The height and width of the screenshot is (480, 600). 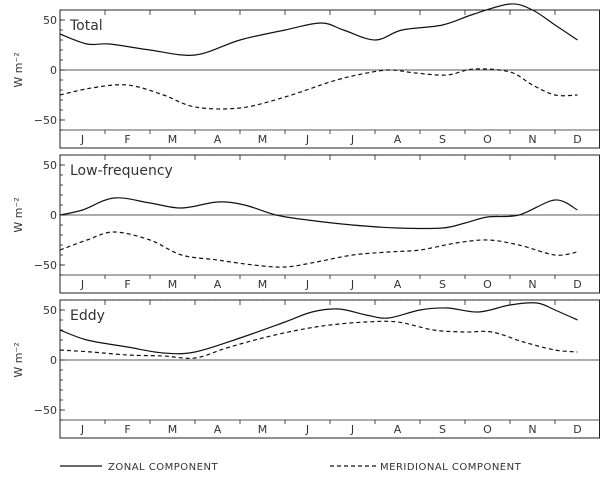 What do you see at coordinates (291, 467) in the screenshot?
I see `legend: ZONAL COMPONENT MERIDIONAL COMPONENT` at bounding box center [291, 467].